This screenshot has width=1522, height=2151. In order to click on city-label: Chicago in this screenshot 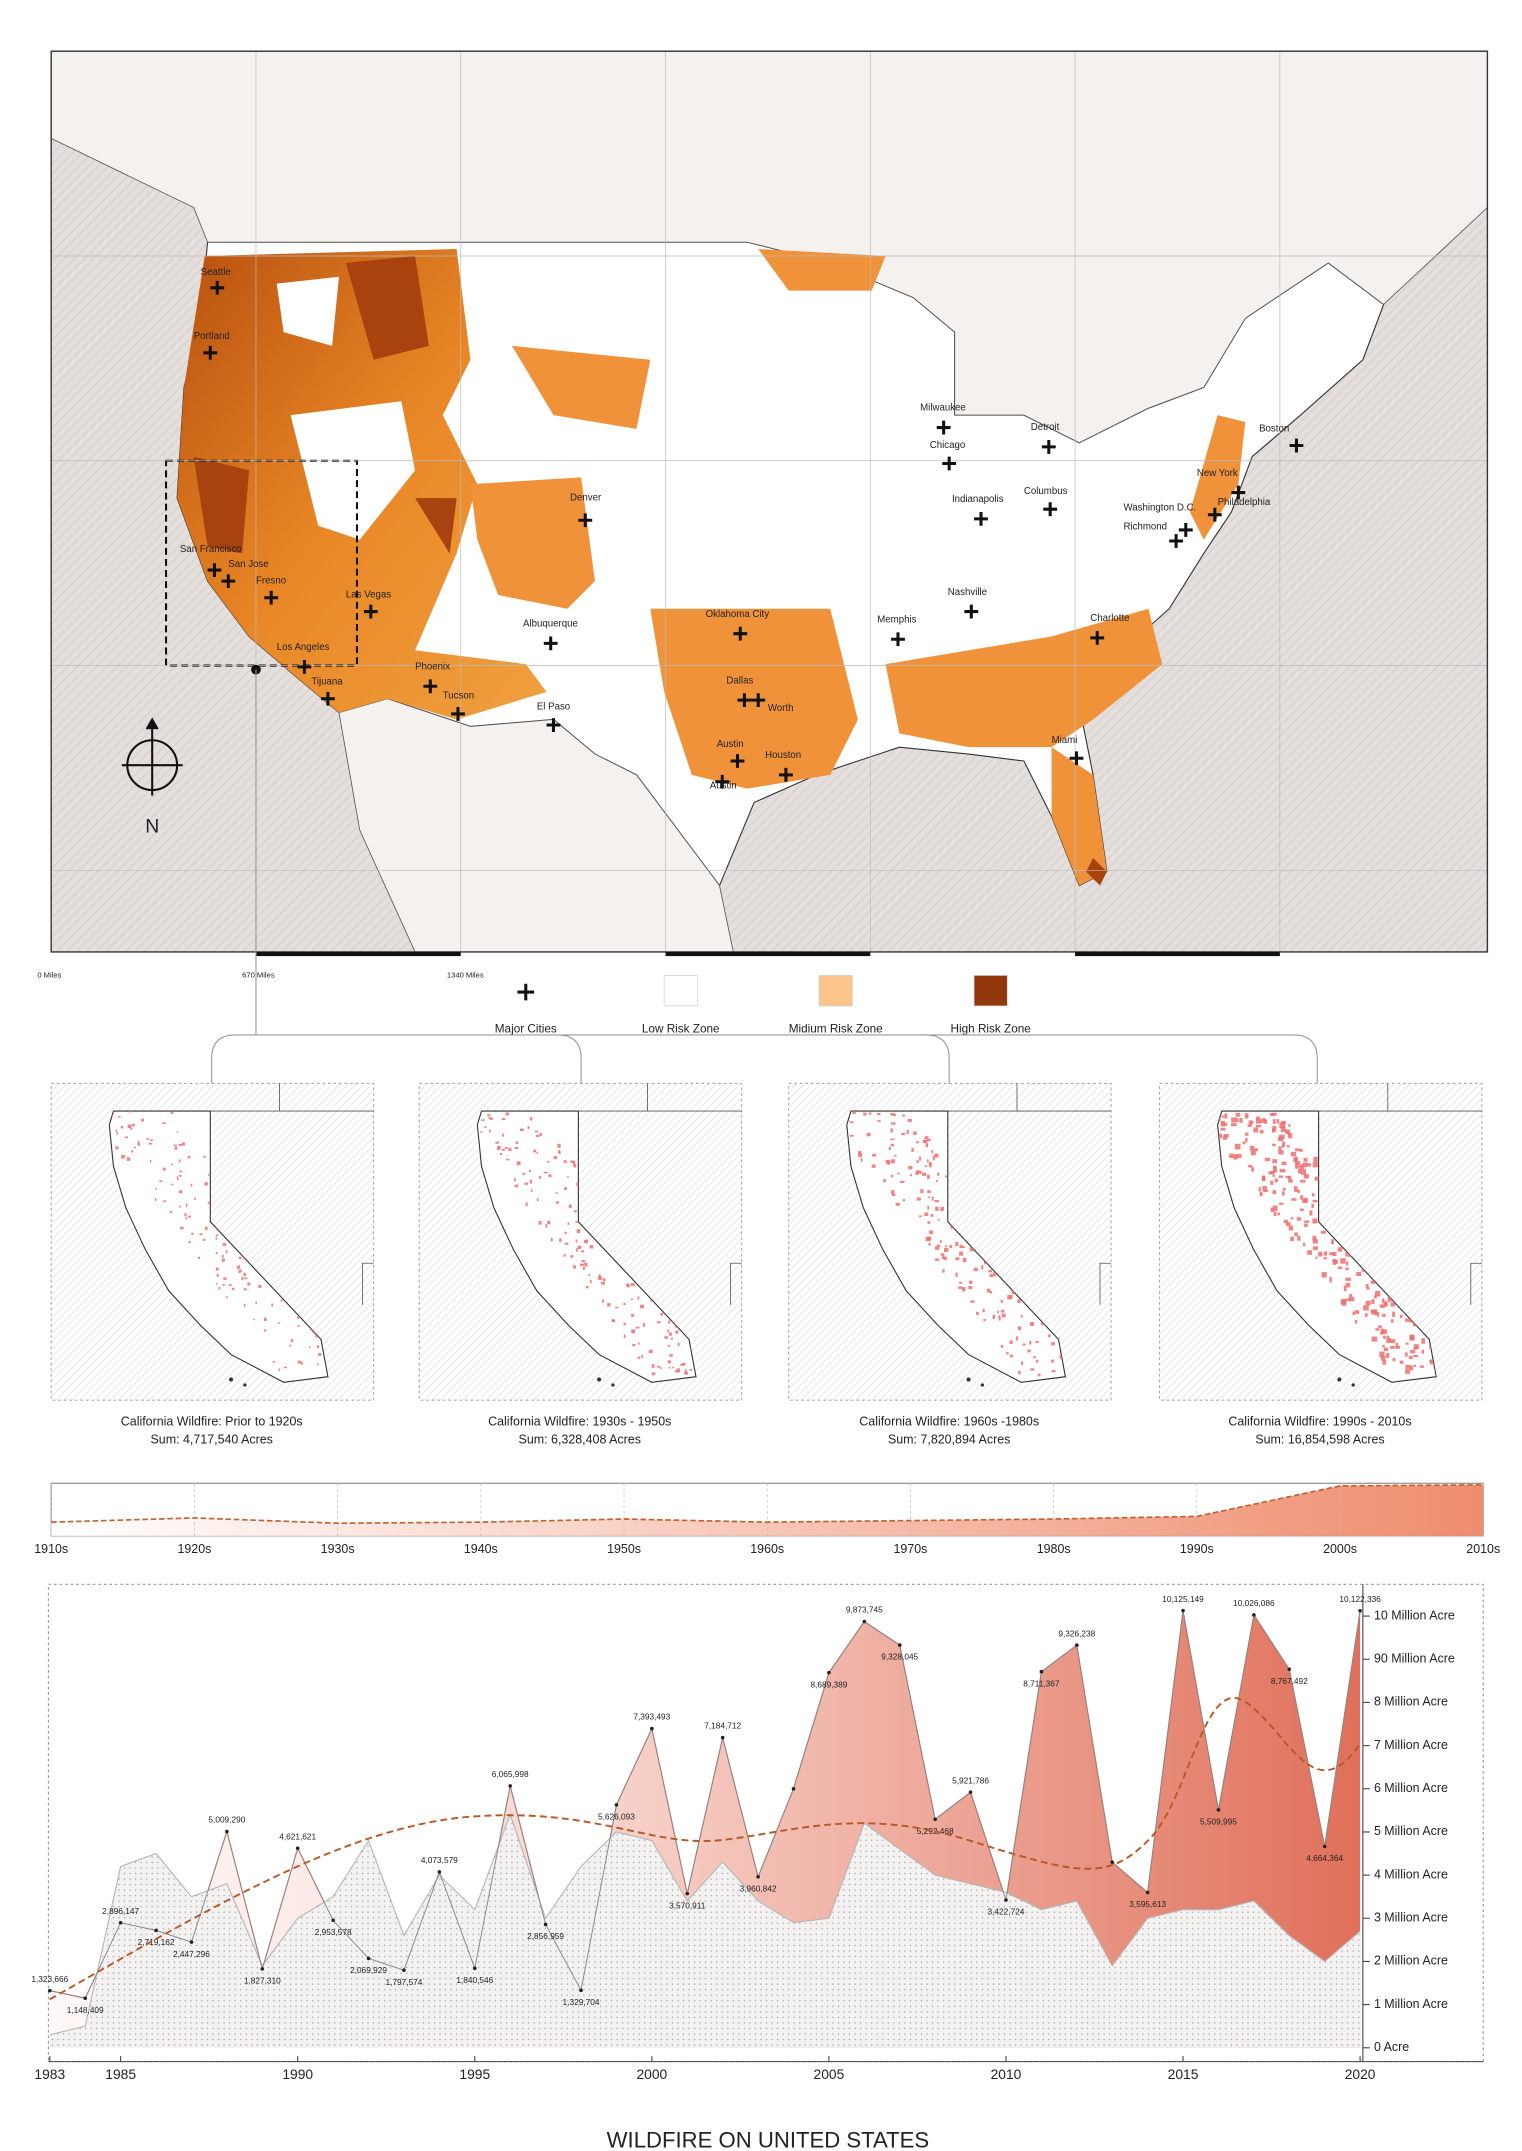, I will do `click(948, 445)`.